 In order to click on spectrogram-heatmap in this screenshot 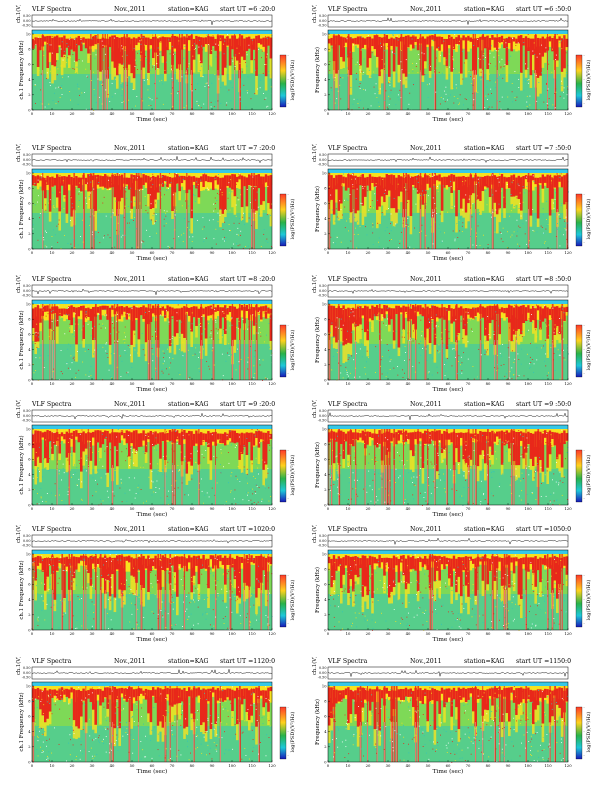, I will do `click(448, 590)`.